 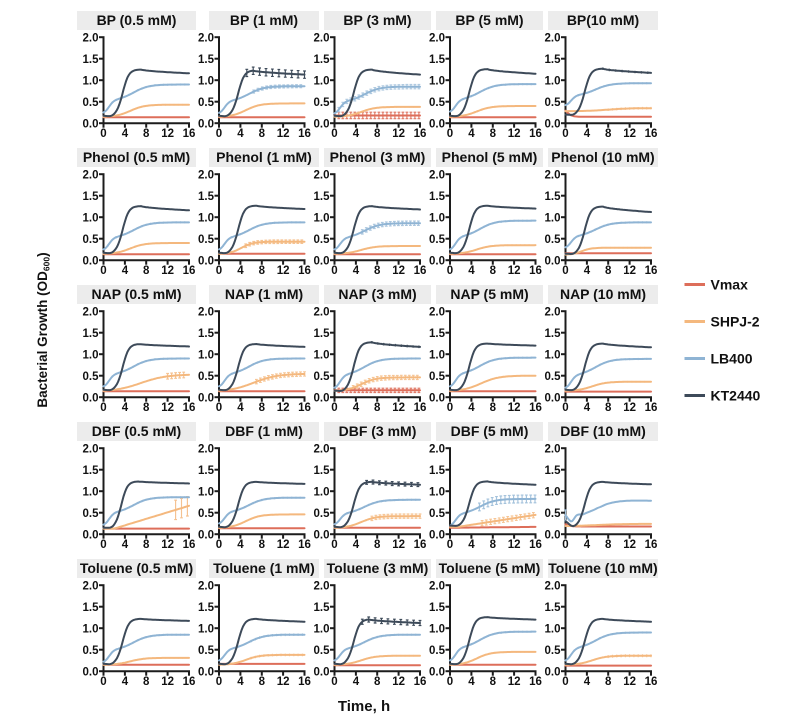 What do you see at coordinates (732, 359) in the screenshot?
I see `svg-text: LB400` at bounding box center [732, 359].